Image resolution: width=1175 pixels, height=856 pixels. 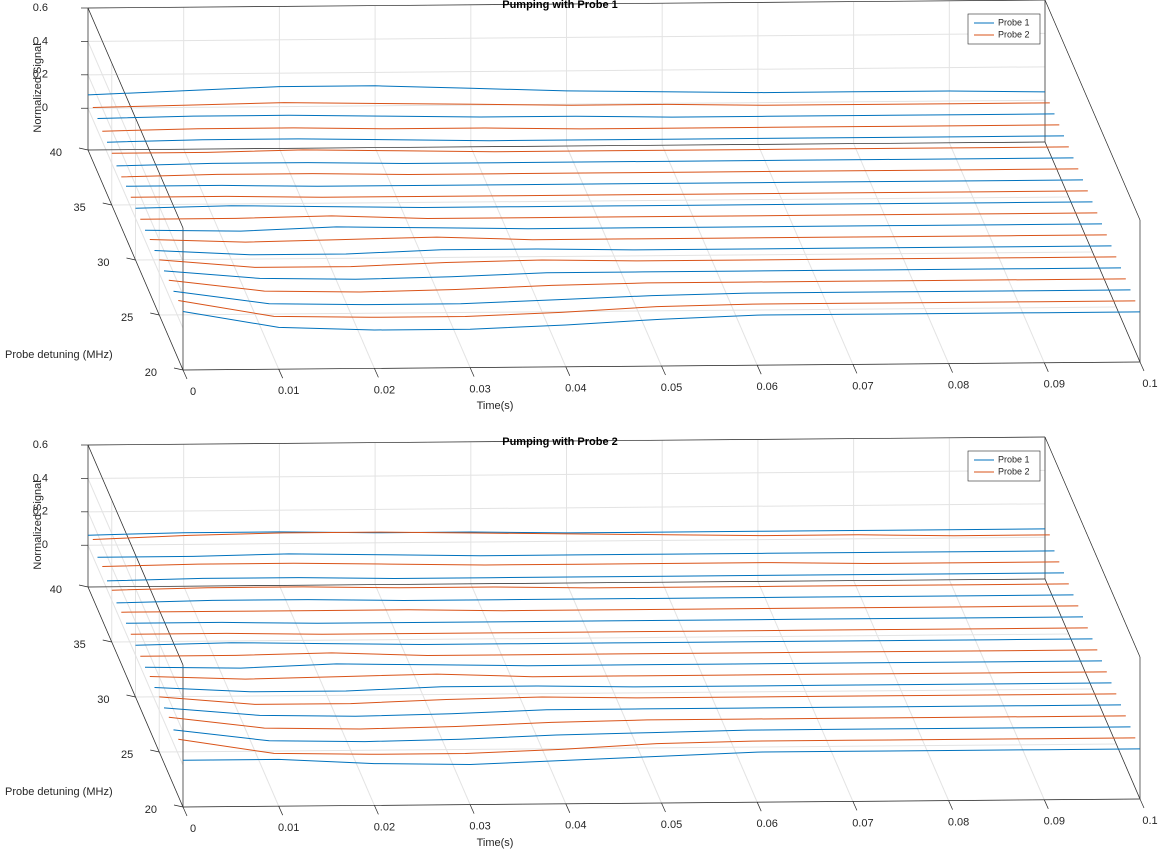 What do you see at coordinates (288, 828) in the screenshot?
I see `x-tick-label: 0.01` at bounding box center [288, 828].